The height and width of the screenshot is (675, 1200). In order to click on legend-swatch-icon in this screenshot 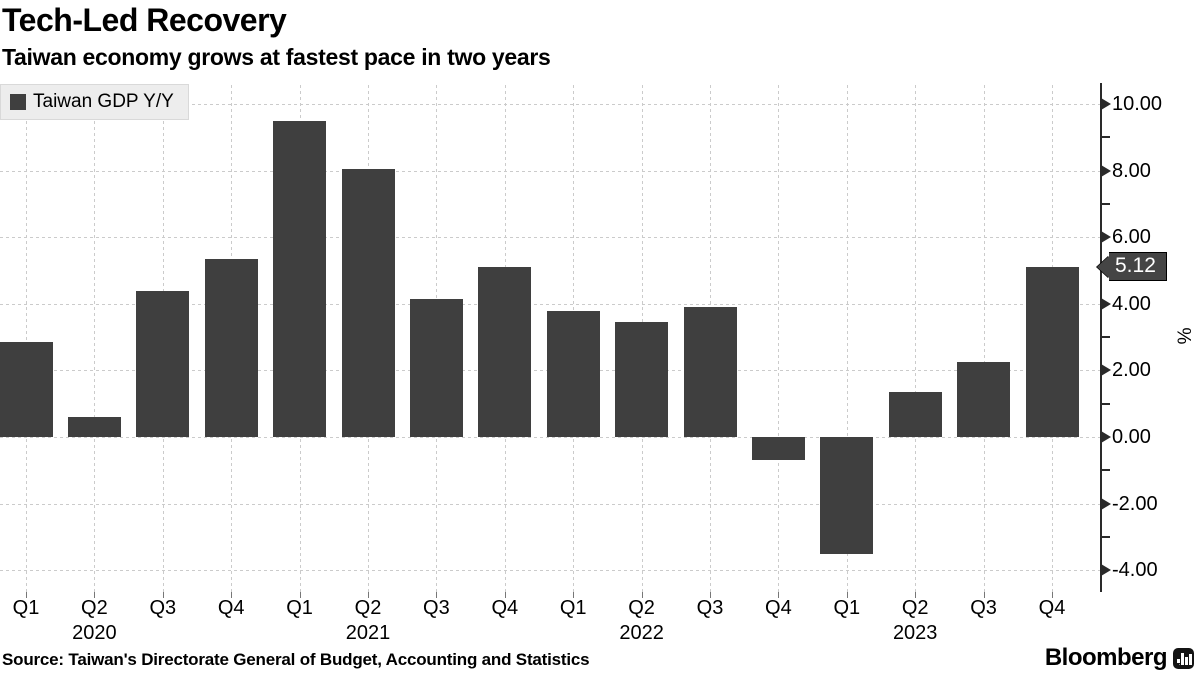, I will do `click(18, 102)`.